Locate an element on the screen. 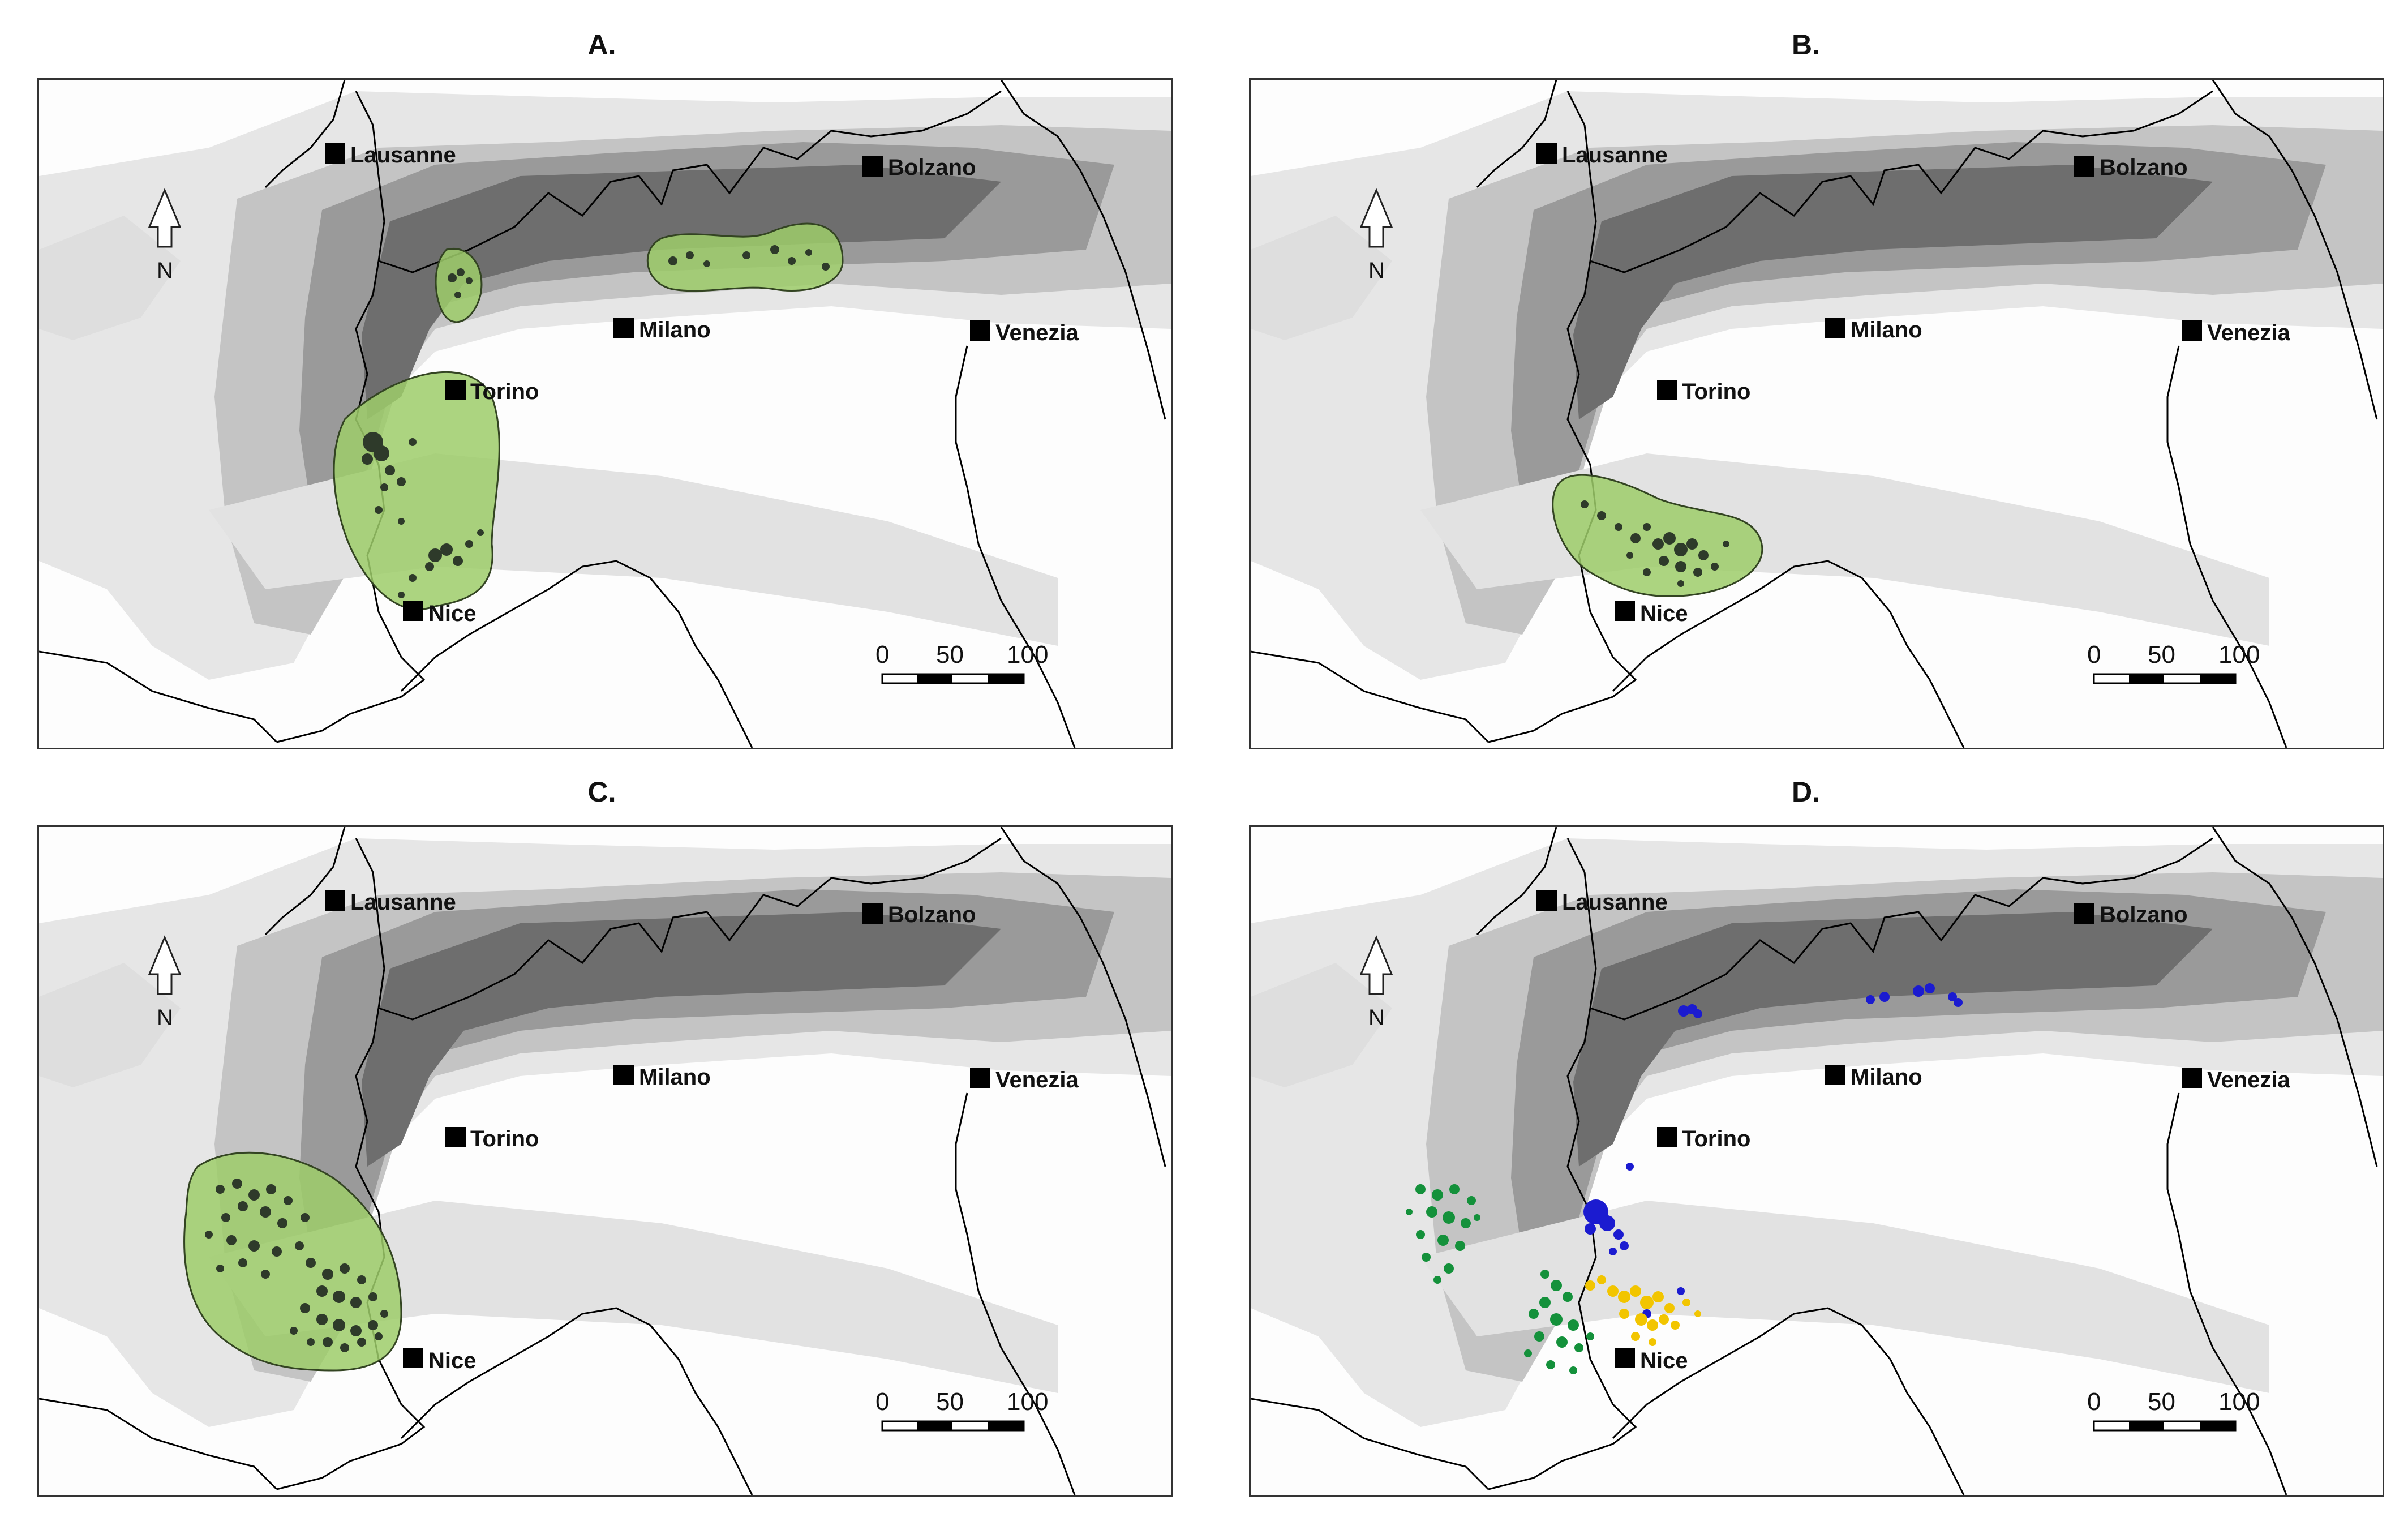 The height and width of the screenshot is (1517, 2408). panel-title: C. is located at coordinates (601, 792).